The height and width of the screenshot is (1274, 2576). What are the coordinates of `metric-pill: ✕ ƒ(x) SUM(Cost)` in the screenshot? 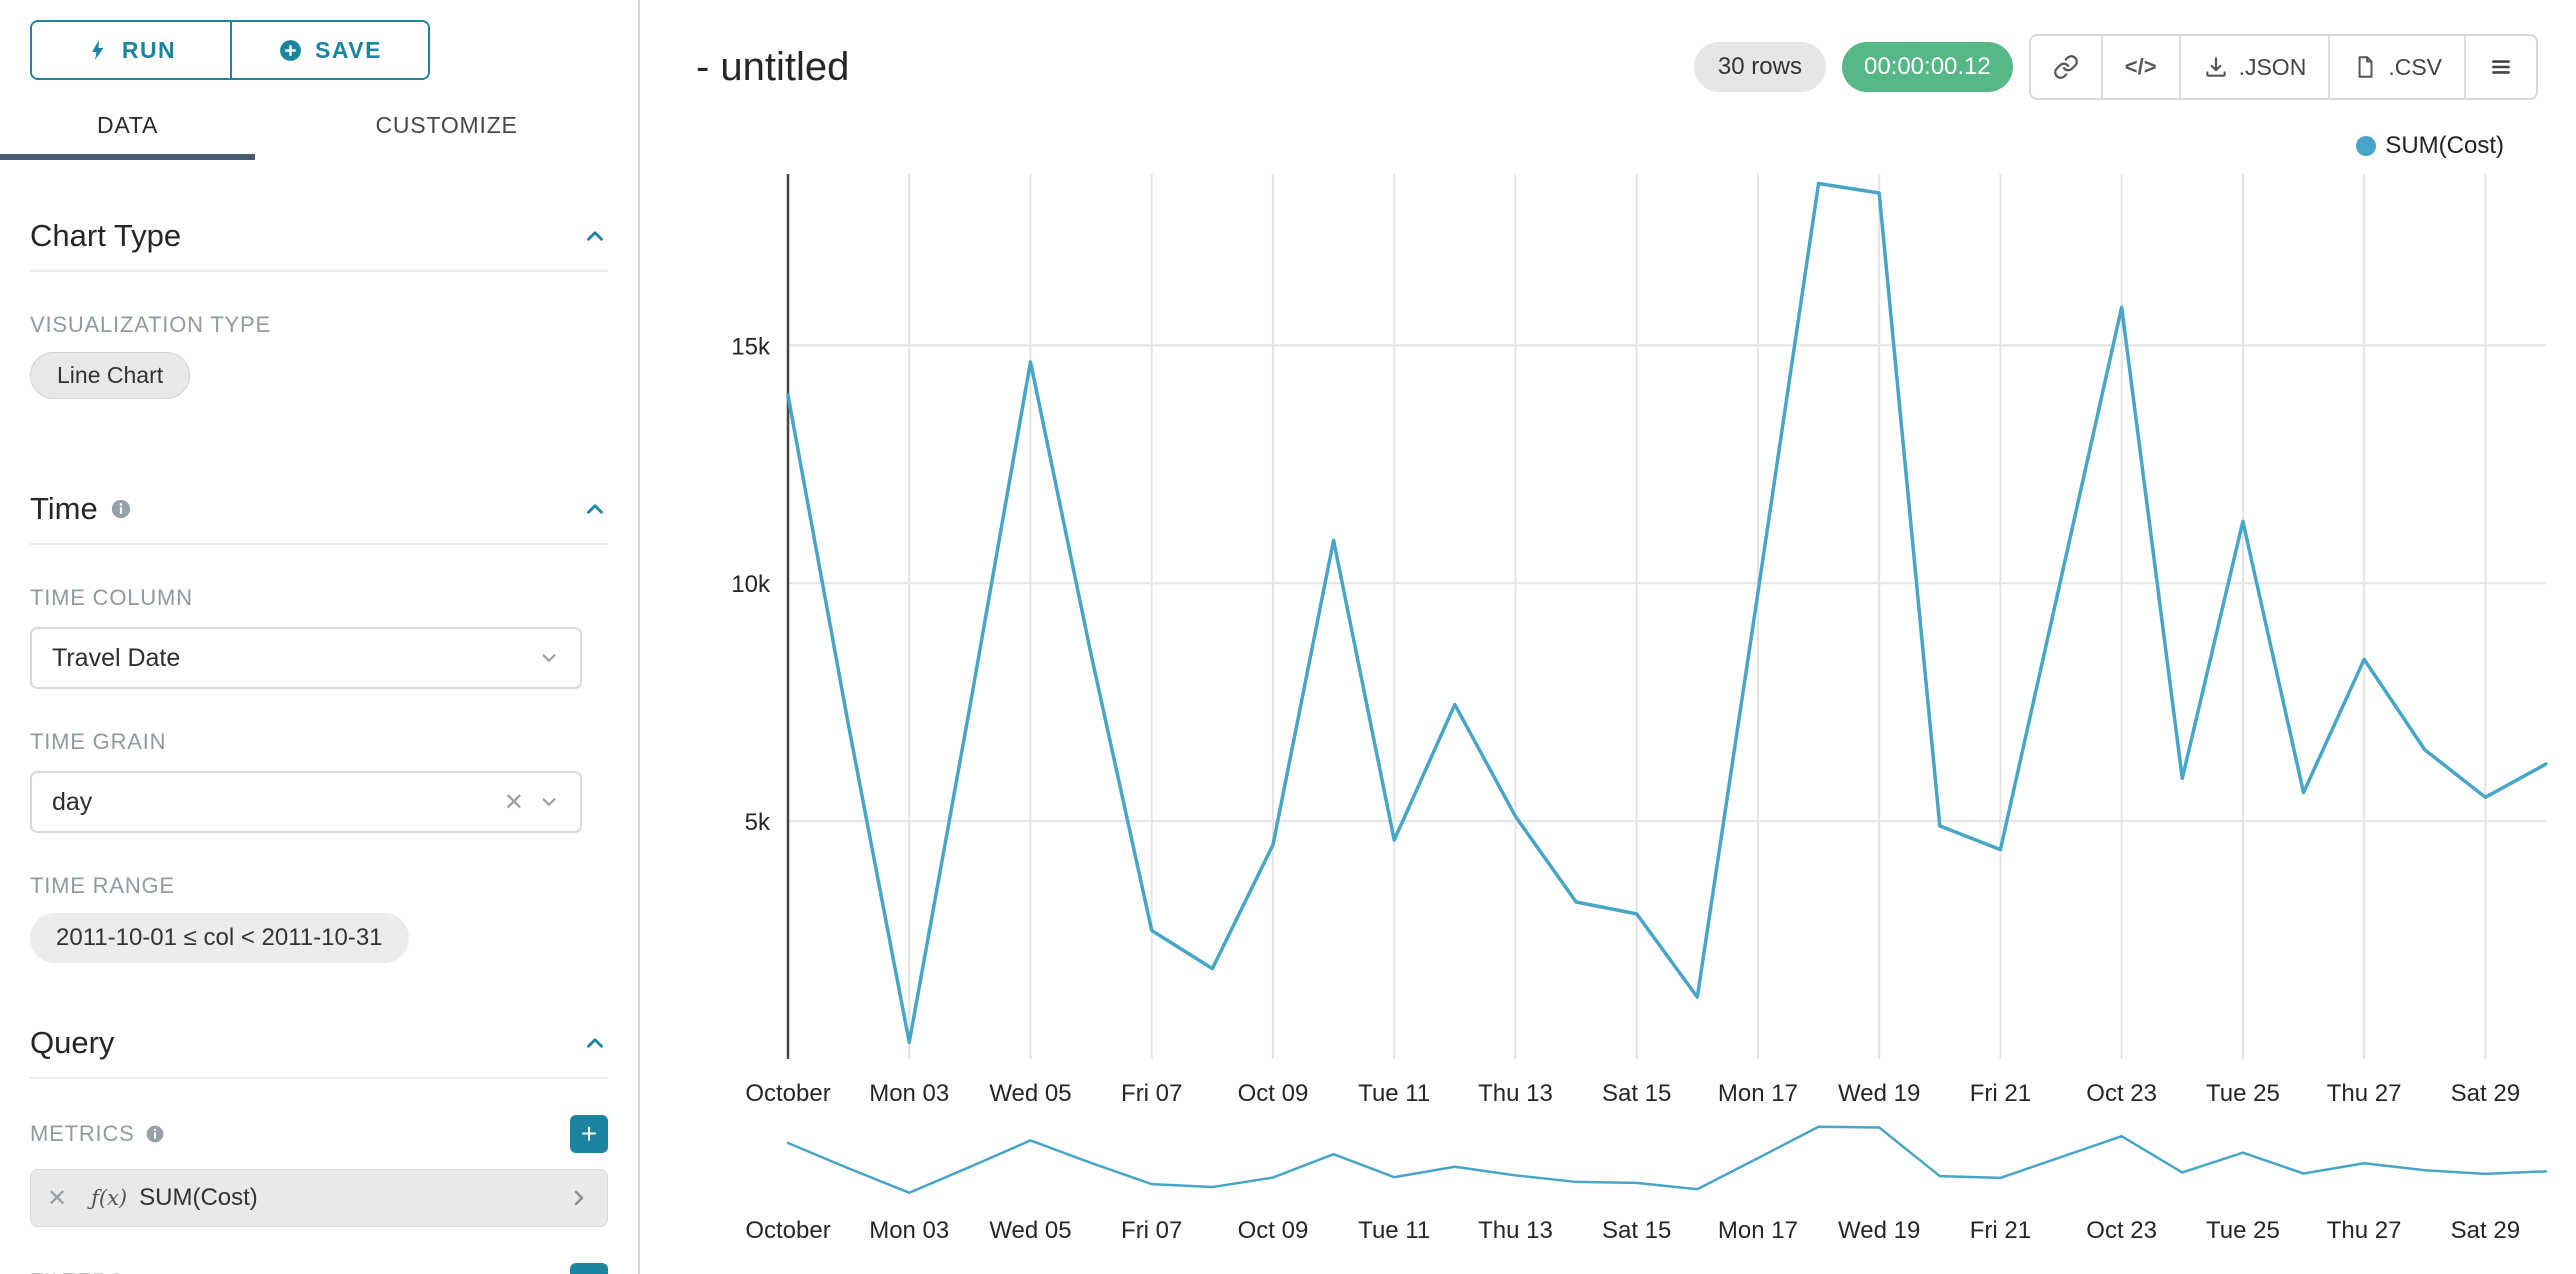 It's located at (319, 1198).